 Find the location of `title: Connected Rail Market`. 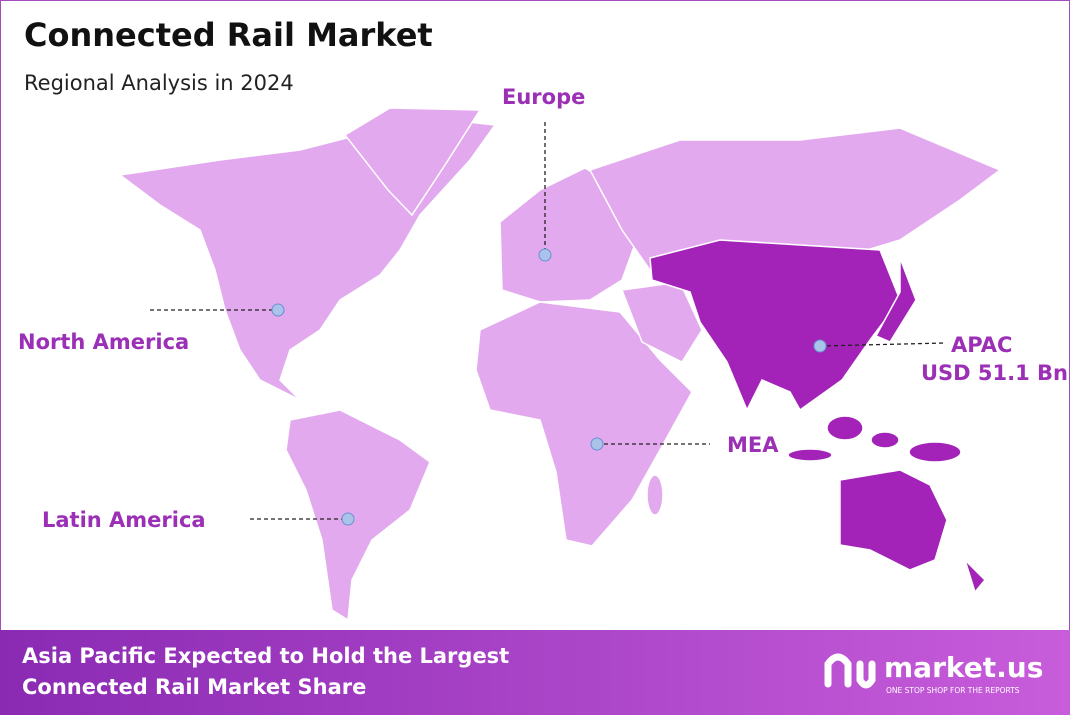

title: Connected Rail Market is located at coordinates (228, 35).